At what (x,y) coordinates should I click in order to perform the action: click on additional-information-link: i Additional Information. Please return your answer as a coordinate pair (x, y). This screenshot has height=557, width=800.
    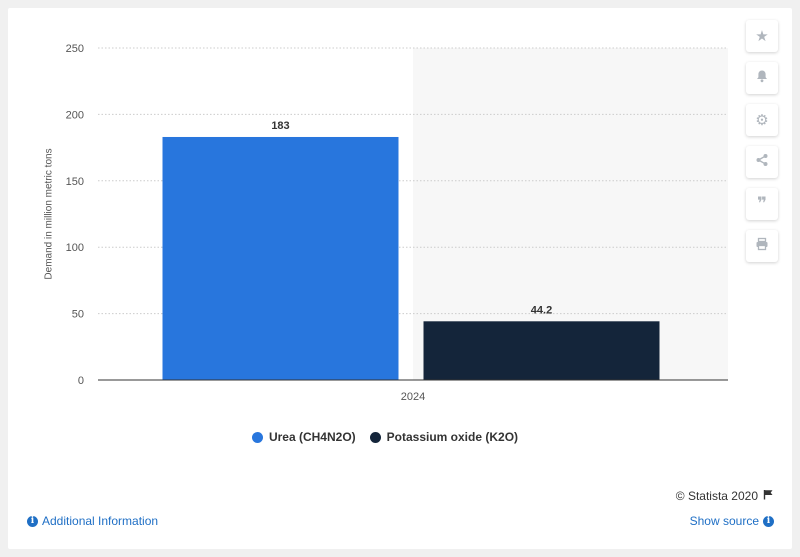
    Looking at the image, I should click on (92, 521).